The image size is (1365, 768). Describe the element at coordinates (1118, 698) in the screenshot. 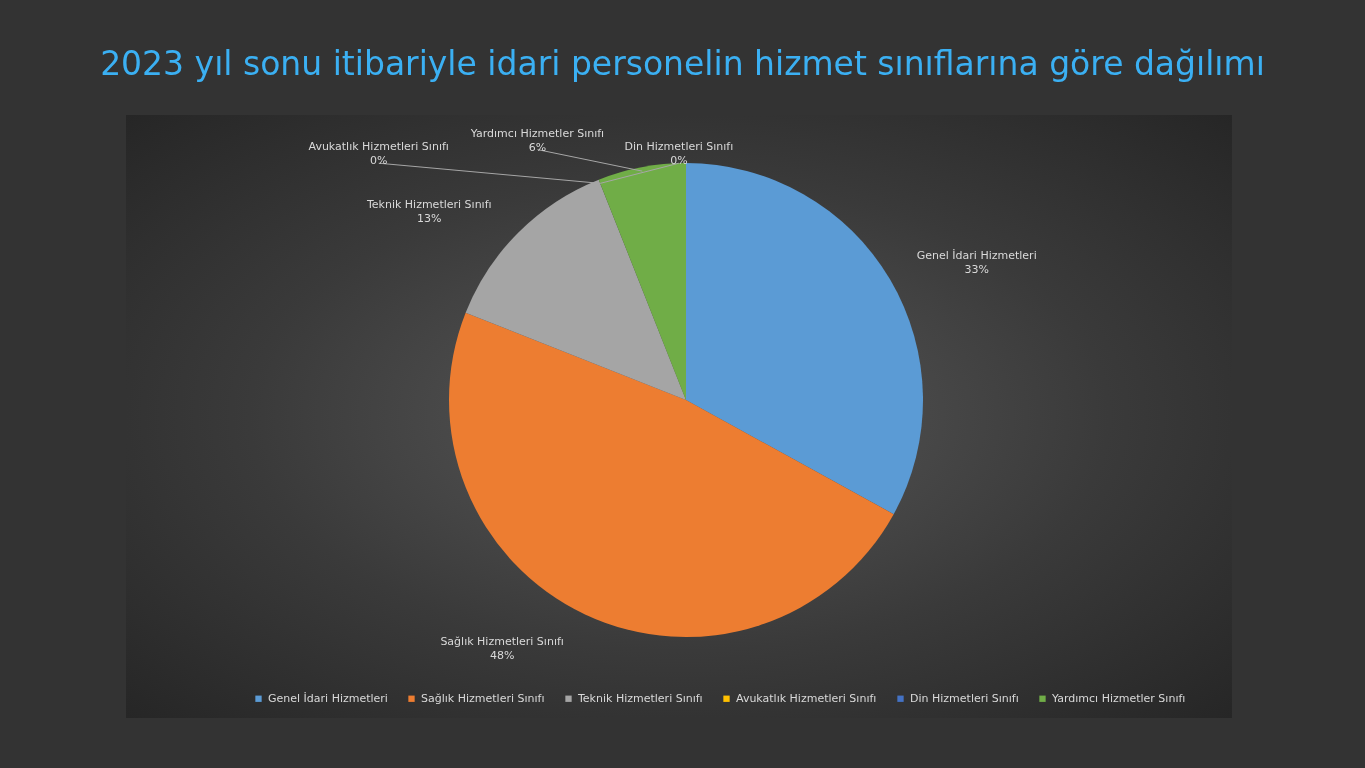

I see `legend-label: Yardımcı Hizmetler Sınıfı` at that location.